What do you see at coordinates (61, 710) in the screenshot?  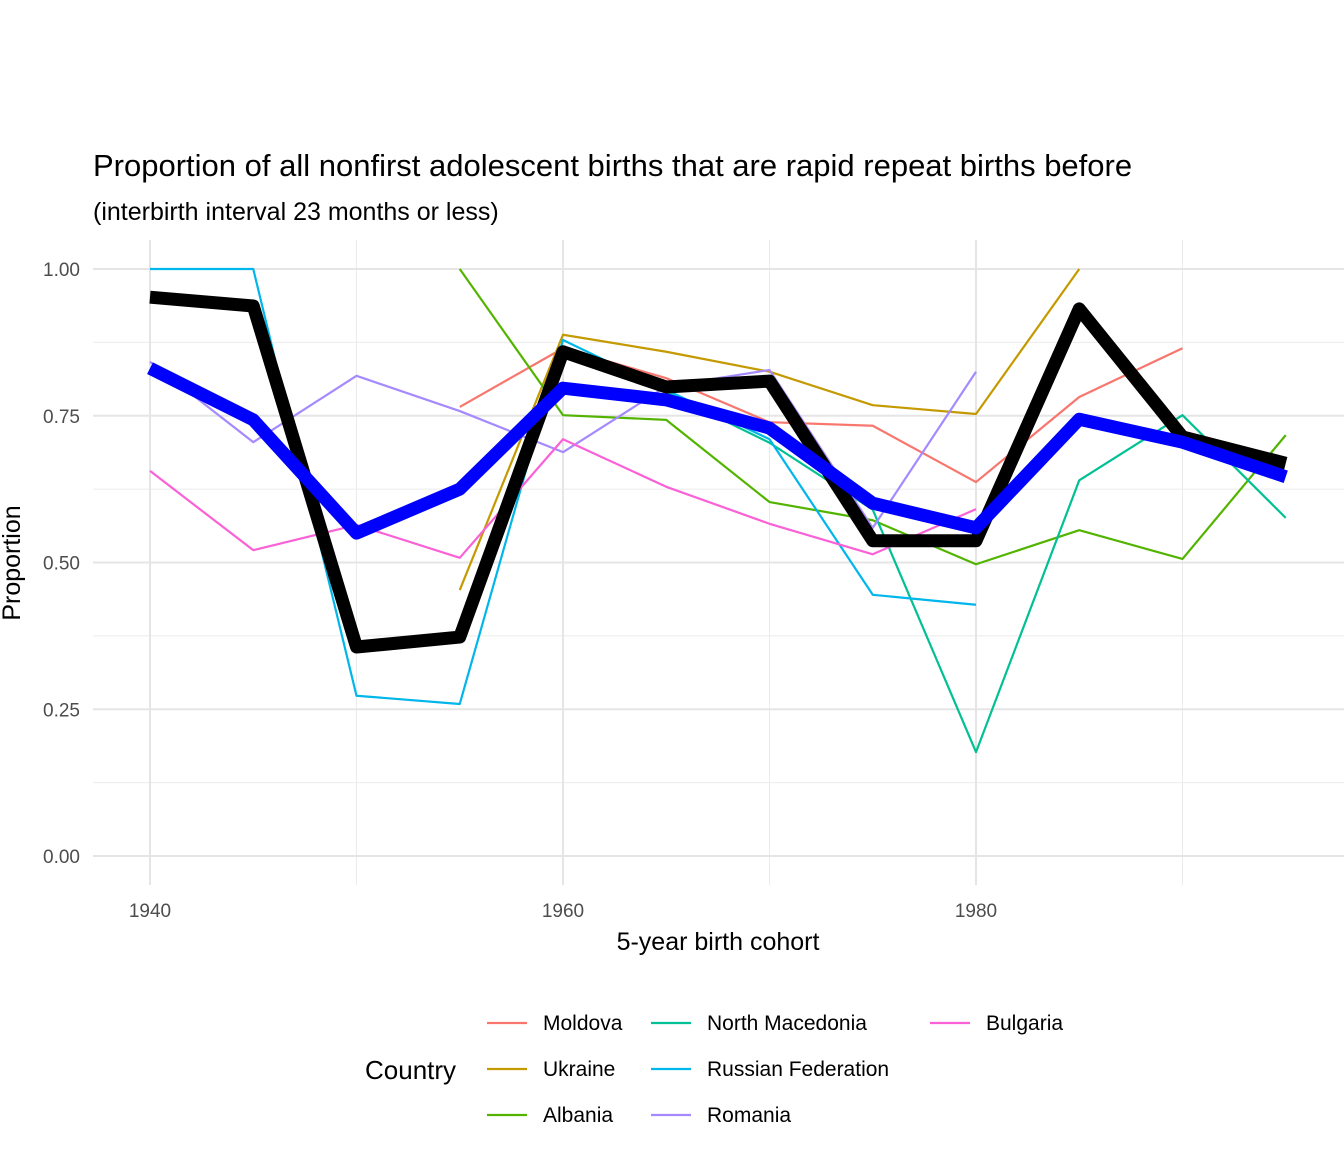 I see `y-tick-label: 0.25` at bounding box center [61, 710].